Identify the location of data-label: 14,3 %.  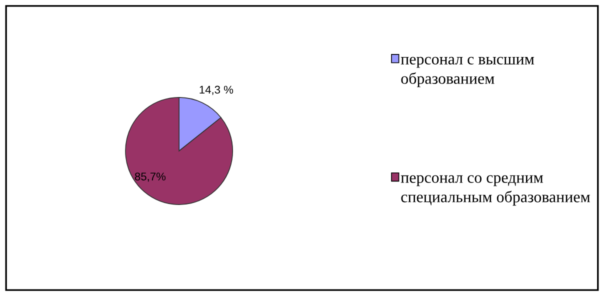
(217, 90).